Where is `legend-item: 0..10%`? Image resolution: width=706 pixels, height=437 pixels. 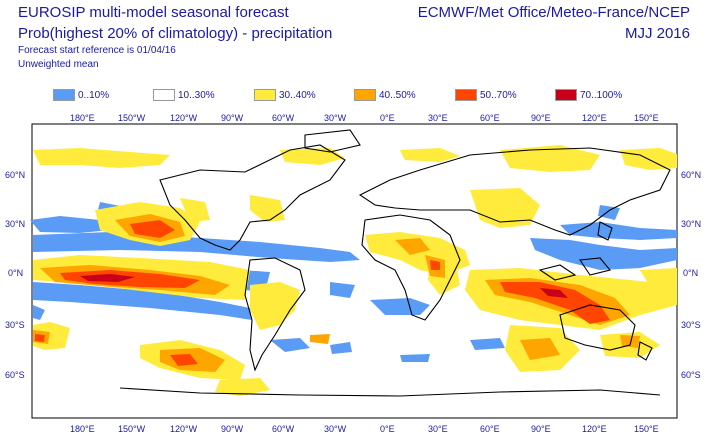
legend-item: 0..10% is located at coordinates (81, 95).